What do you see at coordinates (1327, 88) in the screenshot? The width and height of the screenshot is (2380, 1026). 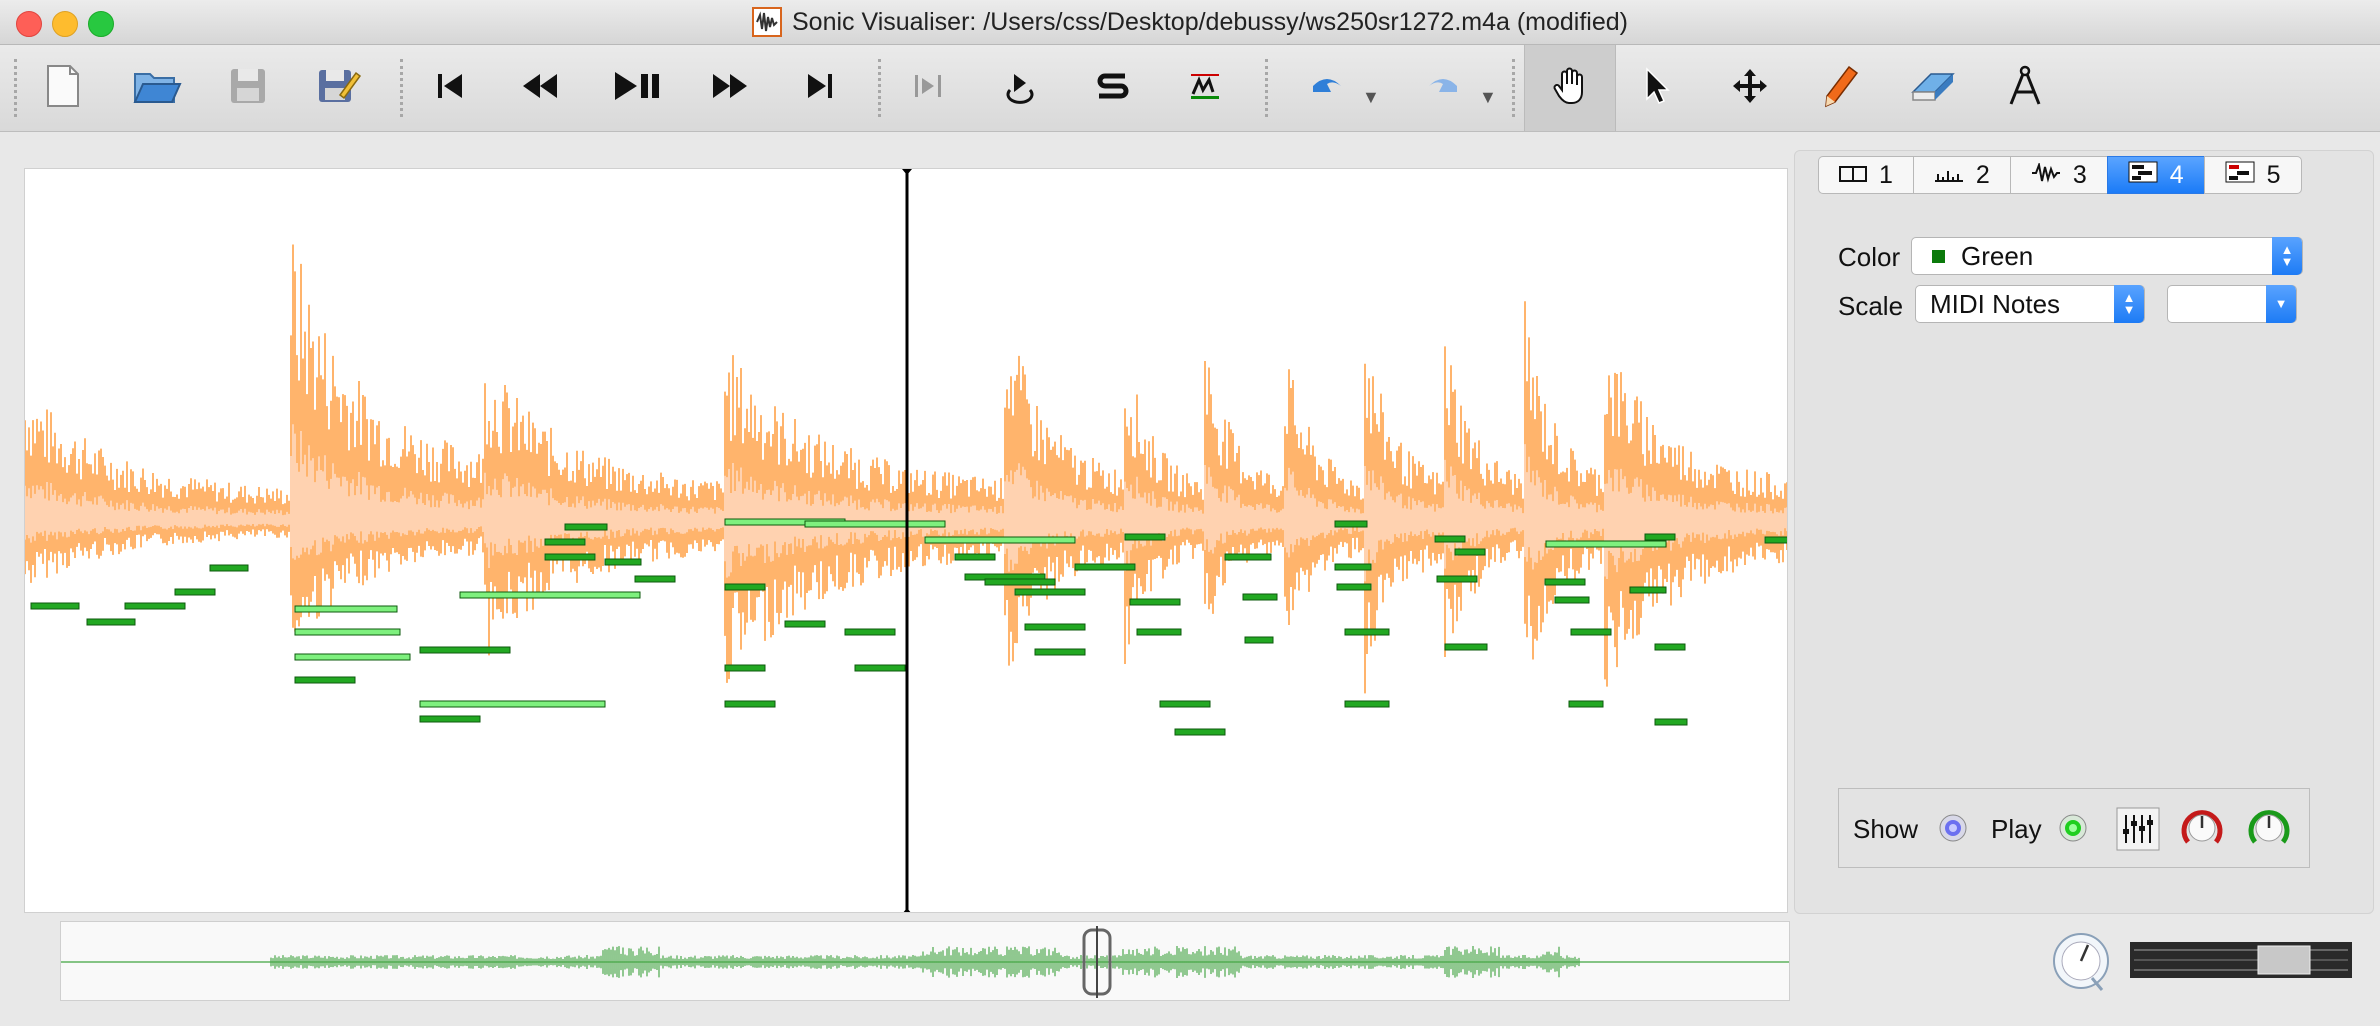 I see `undo-button` at bounding box center [1327, 88].